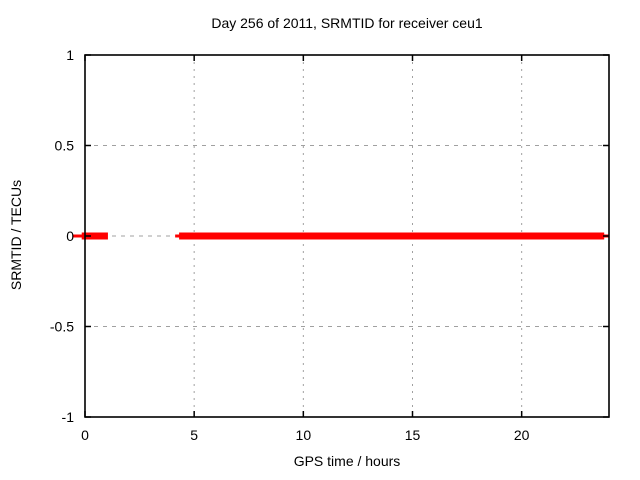 The image size is (640, 480). I want to click on y-tick-label: -0.5, so click(62, 327).